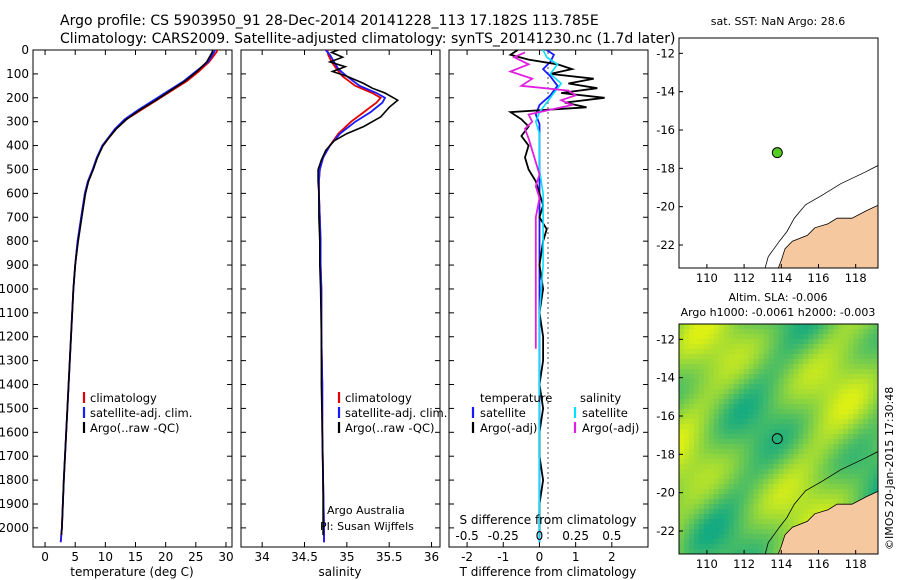 Image resolution: width=900 pixels, height=580 pixels. I want to click on top-xtick-label: 0.25, so click(575, 536).